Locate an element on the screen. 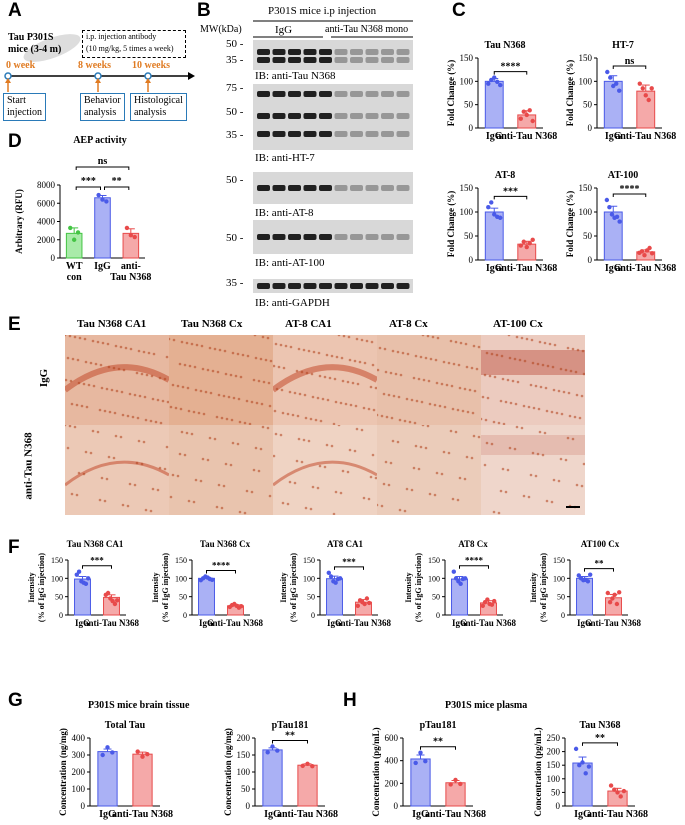  chart-title: Tau N368 is located at coordinates (504, 45).